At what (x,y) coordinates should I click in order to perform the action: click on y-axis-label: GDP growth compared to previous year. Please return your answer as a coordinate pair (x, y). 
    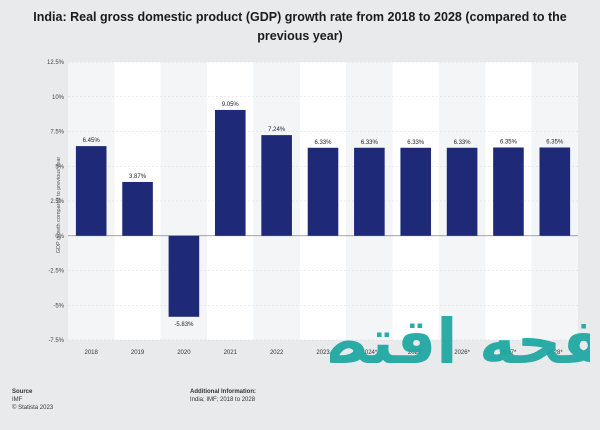
    Looking at the image, I should click on (59, 205).